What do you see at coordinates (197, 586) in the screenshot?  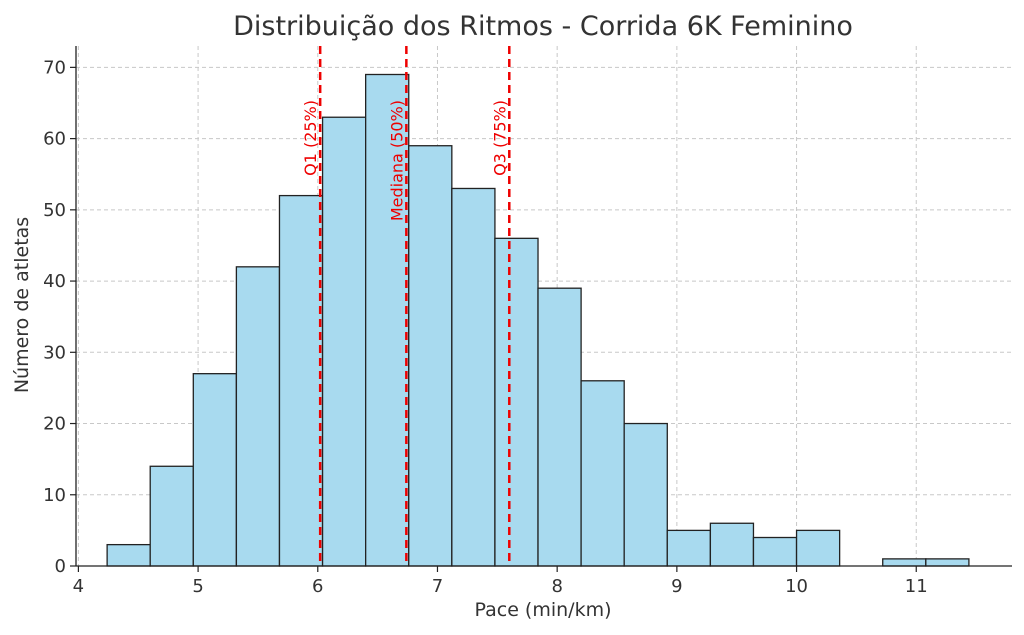 I see `x-tick-label: 5` at bounding box center [197, 586].